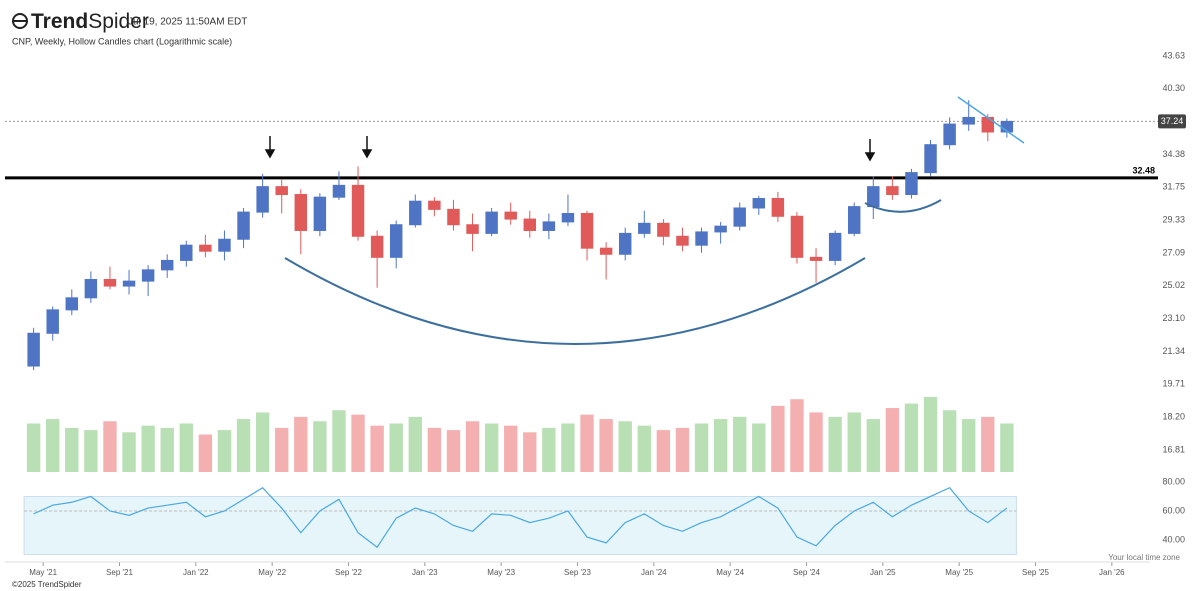  I want to click on y-tick-label: 29.33, so click(1173, 219).